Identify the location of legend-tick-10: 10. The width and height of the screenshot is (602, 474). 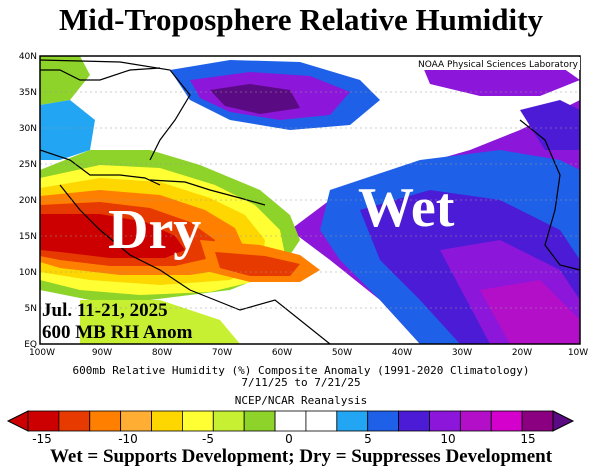
(447, 439).